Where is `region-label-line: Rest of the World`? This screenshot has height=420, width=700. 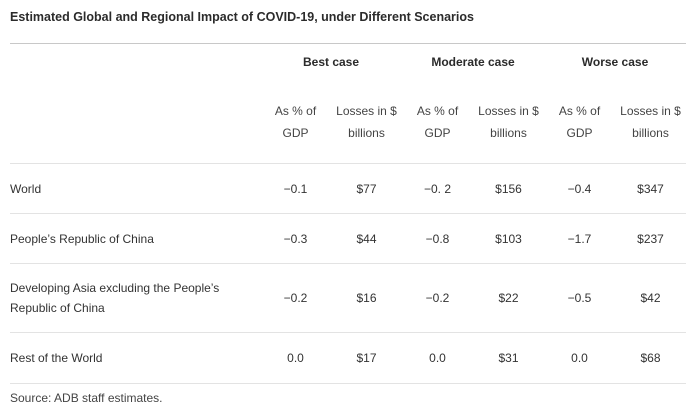 region-label-line: Rest of the World is located at coordinates (56, 358).